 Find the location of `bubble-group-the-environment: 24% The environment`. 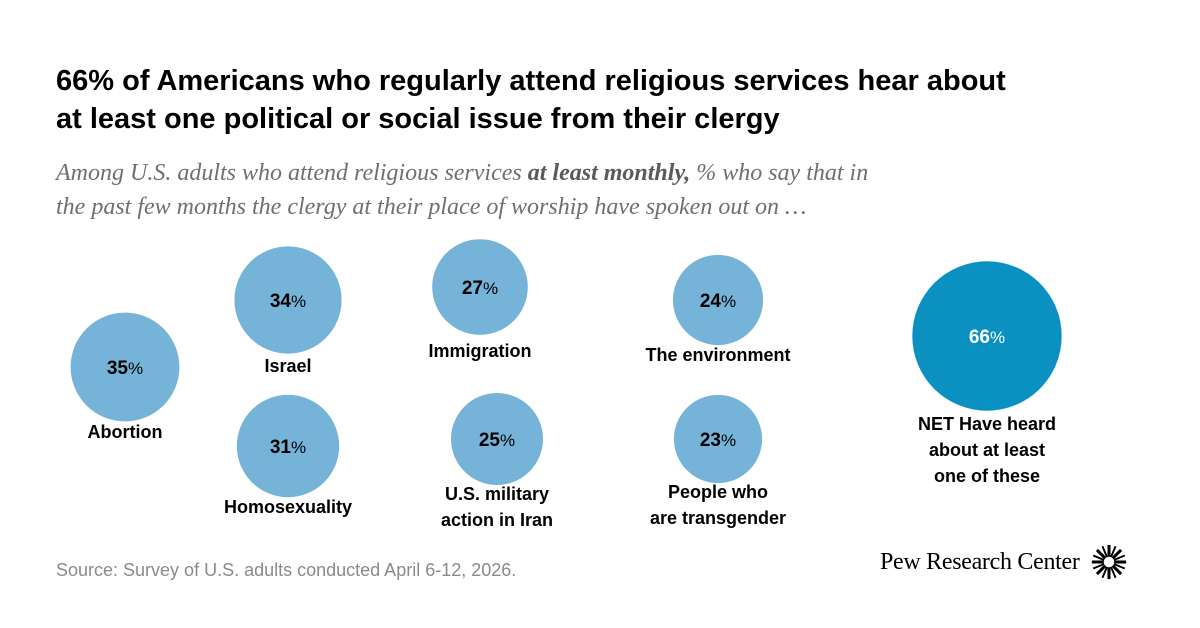

bubble-group-the-environment: 24% The environment is located at coordinates (718, 309).